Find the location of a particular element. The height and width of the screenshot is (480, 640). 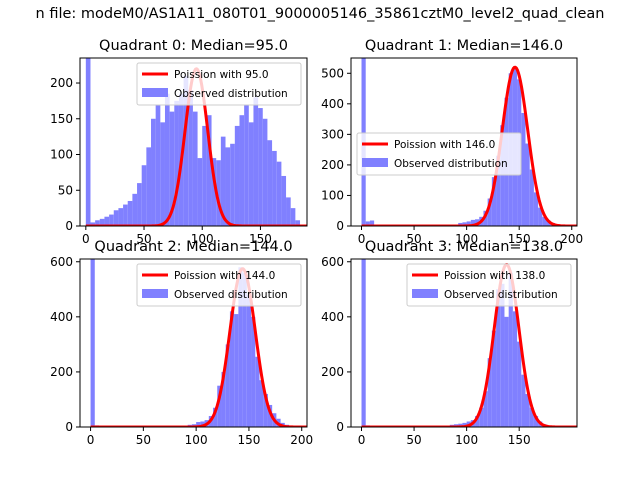

subplot-title: Quadrant 3: Median=138.0 is located at coordinates (464, 247).